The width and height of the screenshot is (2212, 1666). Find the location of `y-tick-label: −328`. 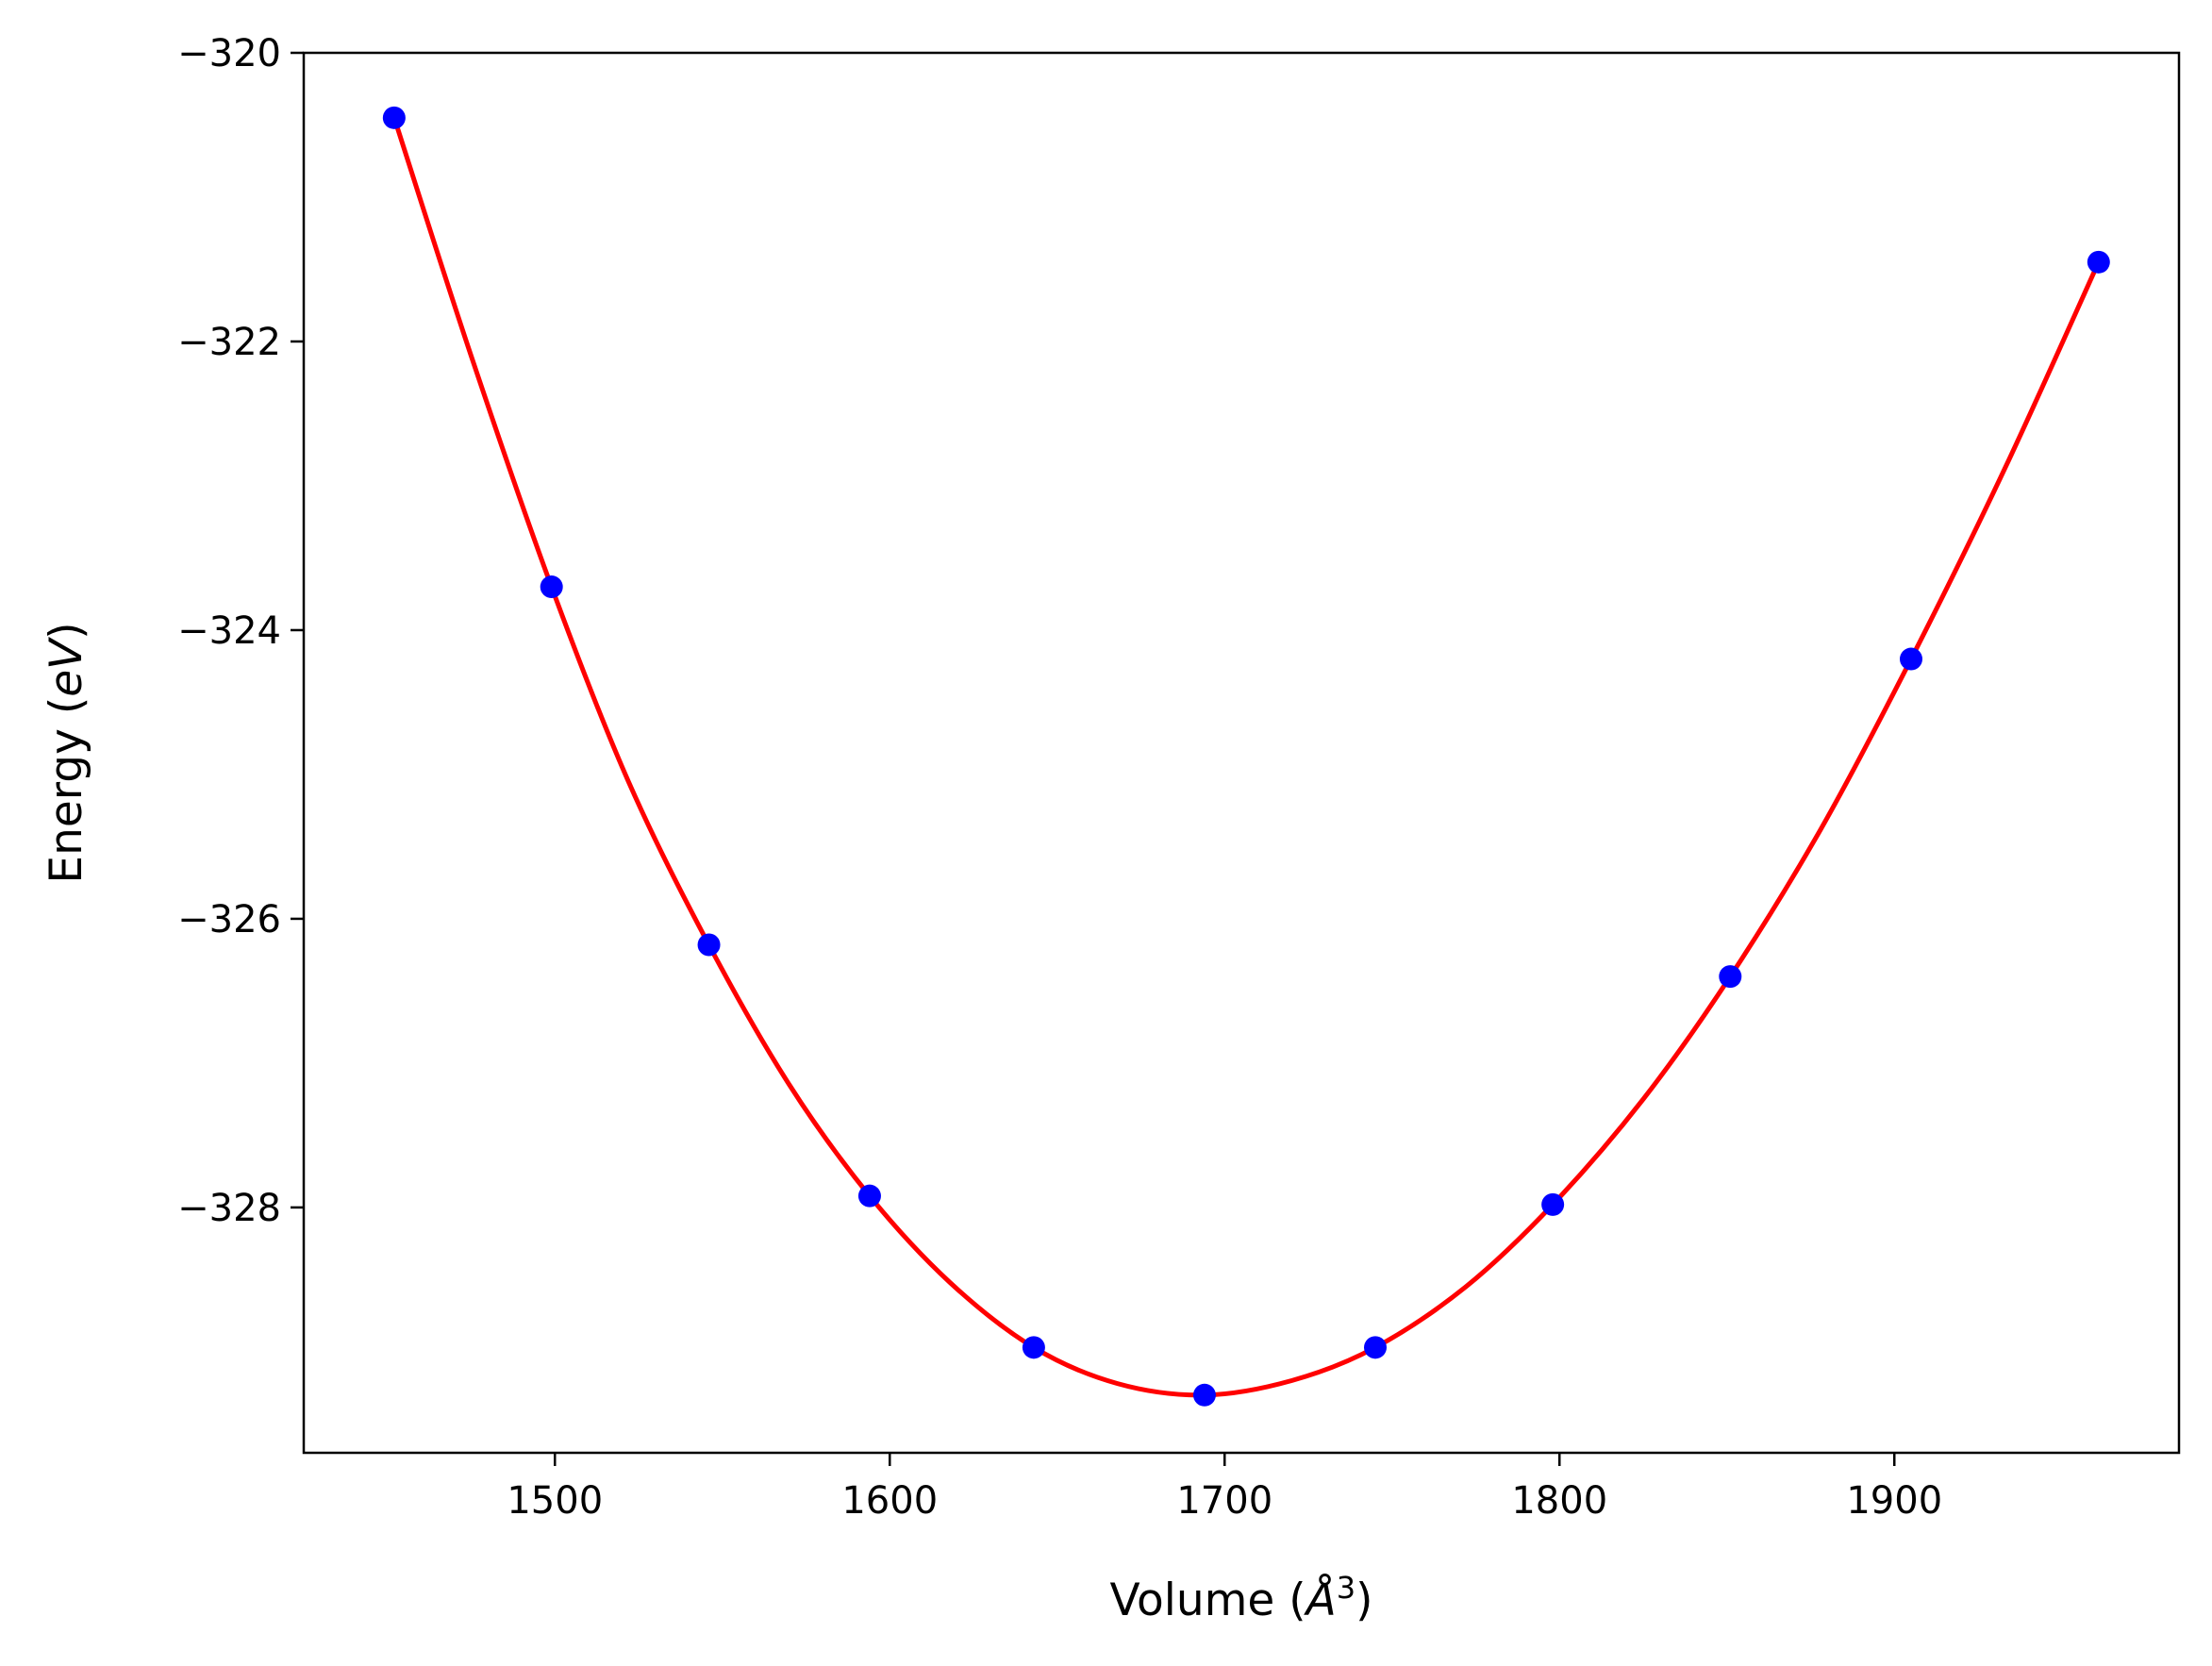

y-tick-label: −328 is located at coordinates (229, 1208).